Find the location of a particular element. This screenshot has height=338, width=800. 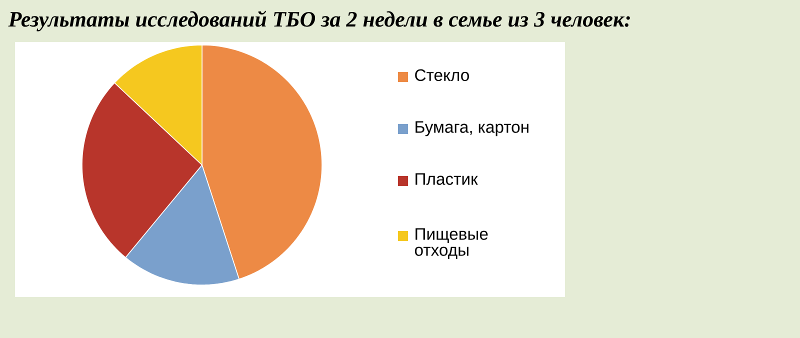

legend-label: Пищевые отходы is located at coordinates (451, 244).